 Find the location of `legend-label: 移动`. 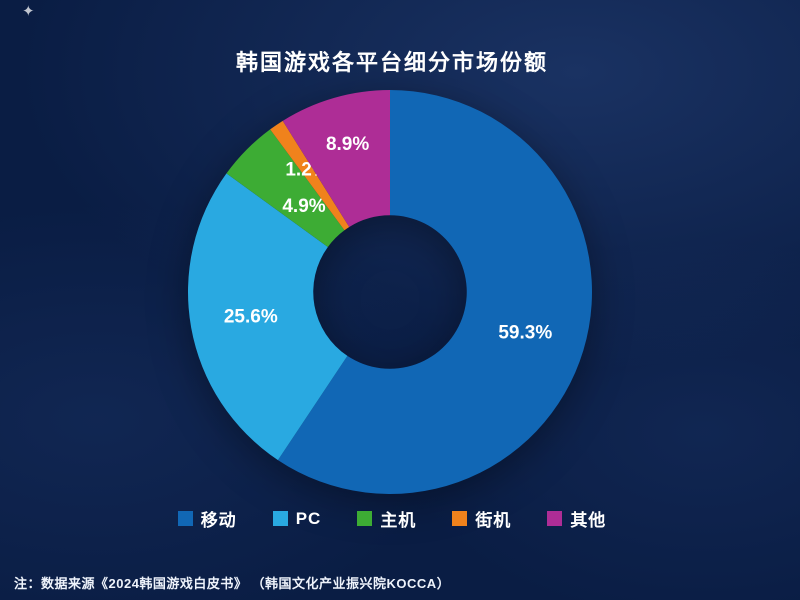

legend-label: 移动 is located at coordinates (218, 520).